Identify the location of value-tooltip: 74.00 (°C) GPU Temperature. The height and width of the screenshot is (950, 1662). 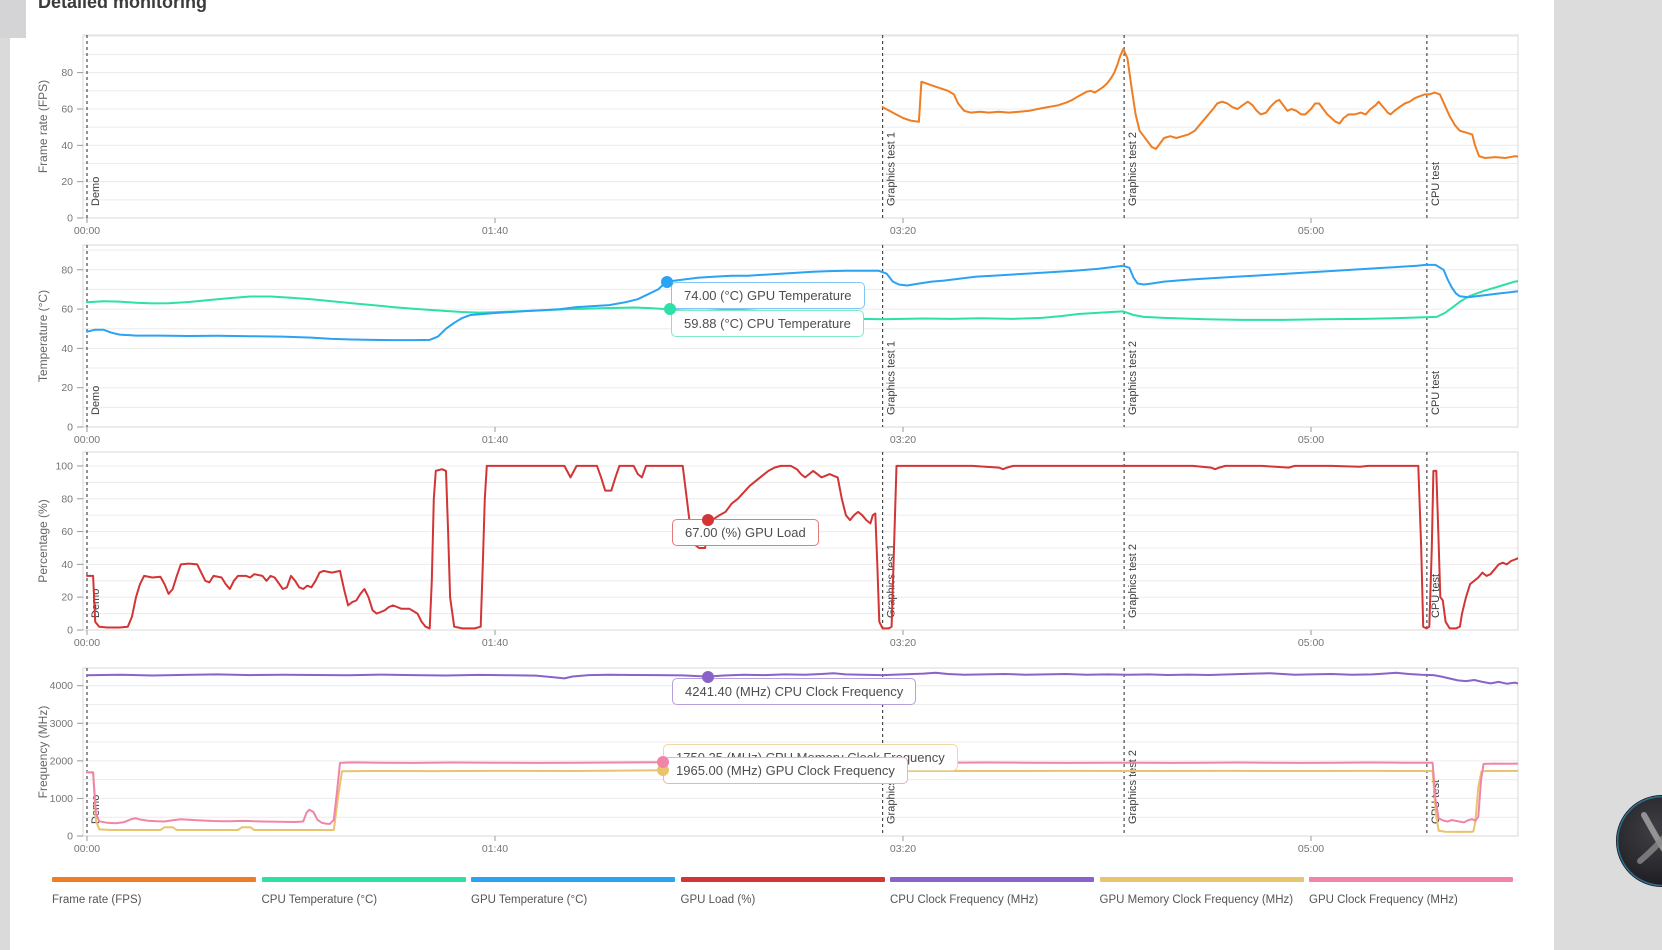
(768, 295).